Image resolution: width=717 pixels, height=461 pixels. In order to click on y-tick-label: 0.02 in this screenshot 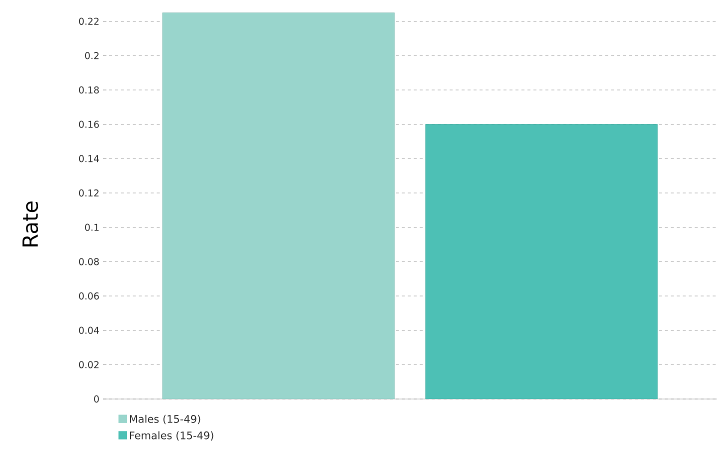, I will do `click(89, 364)`.